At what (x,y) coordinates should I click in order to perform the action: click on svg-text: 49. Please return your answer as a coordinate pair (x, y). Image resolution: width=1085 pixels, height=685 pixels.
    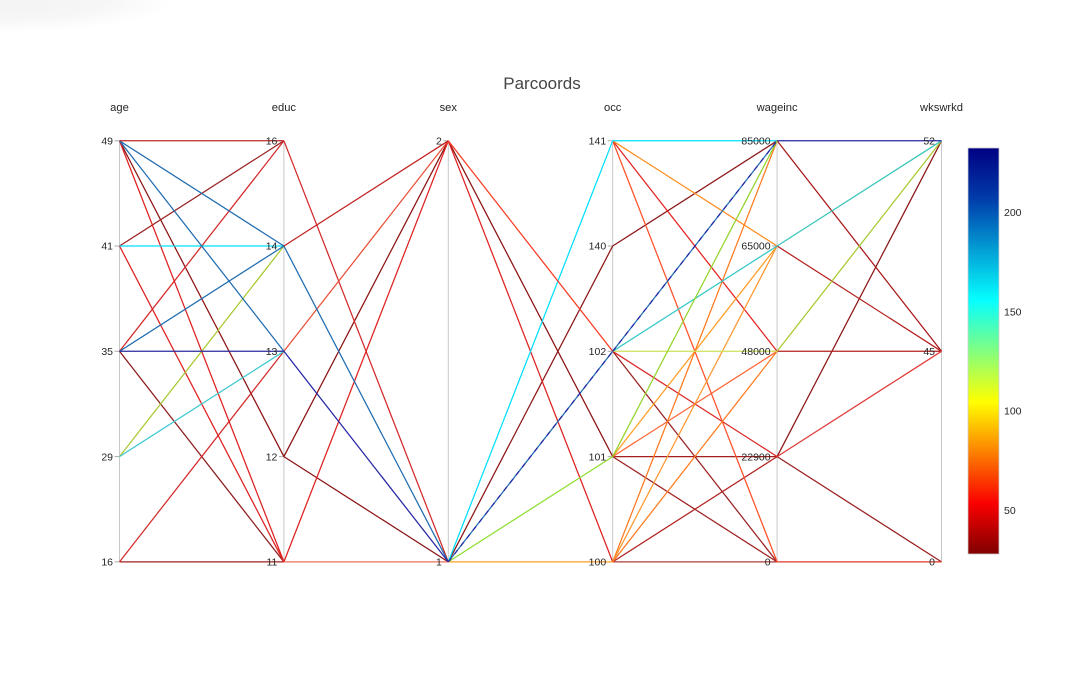
    Looking at the image, I should click on (107, 142).